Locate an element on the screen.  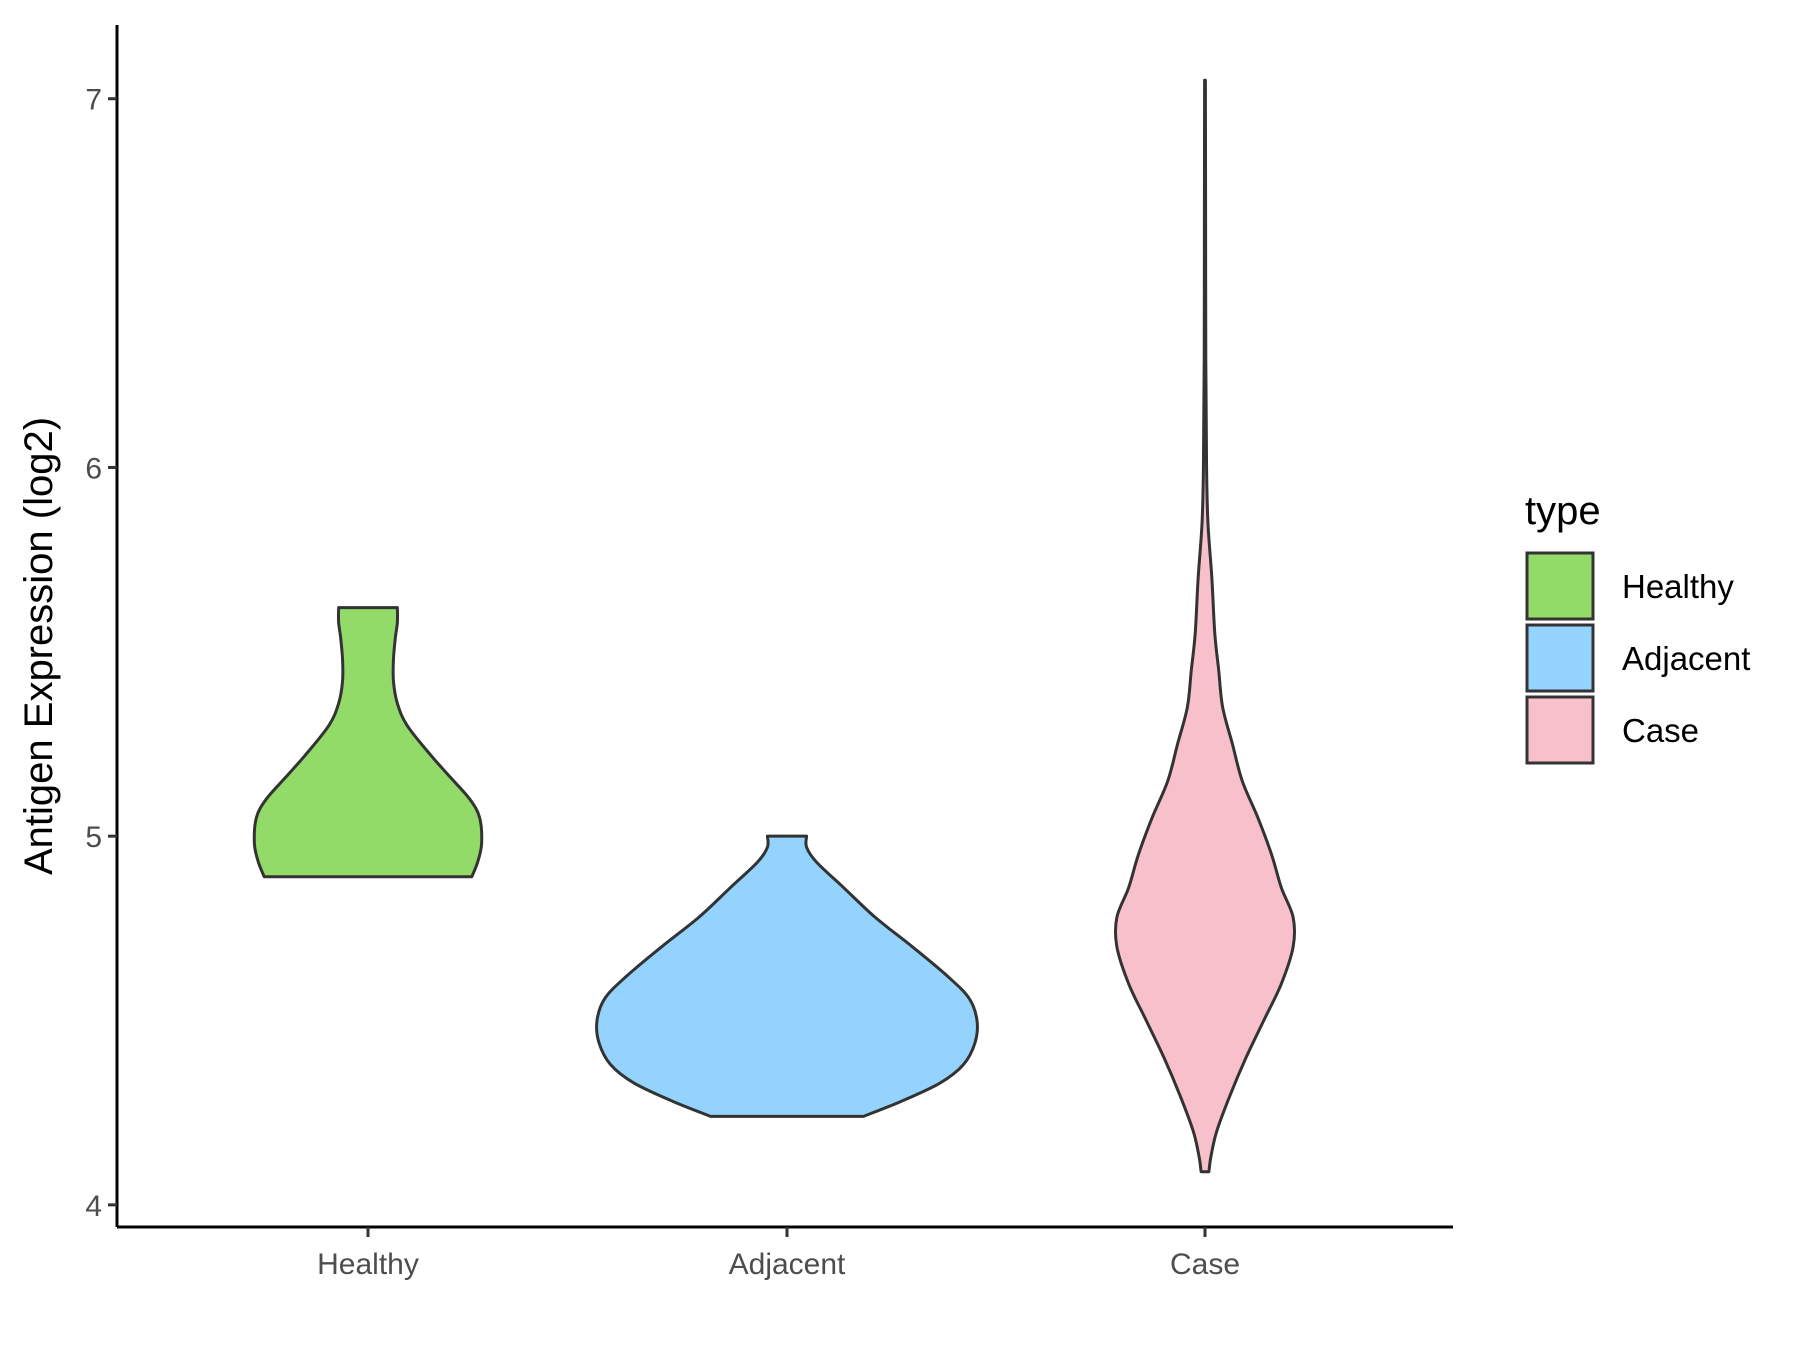
legend-key-adjacent is located at coordinates (1560, 658).